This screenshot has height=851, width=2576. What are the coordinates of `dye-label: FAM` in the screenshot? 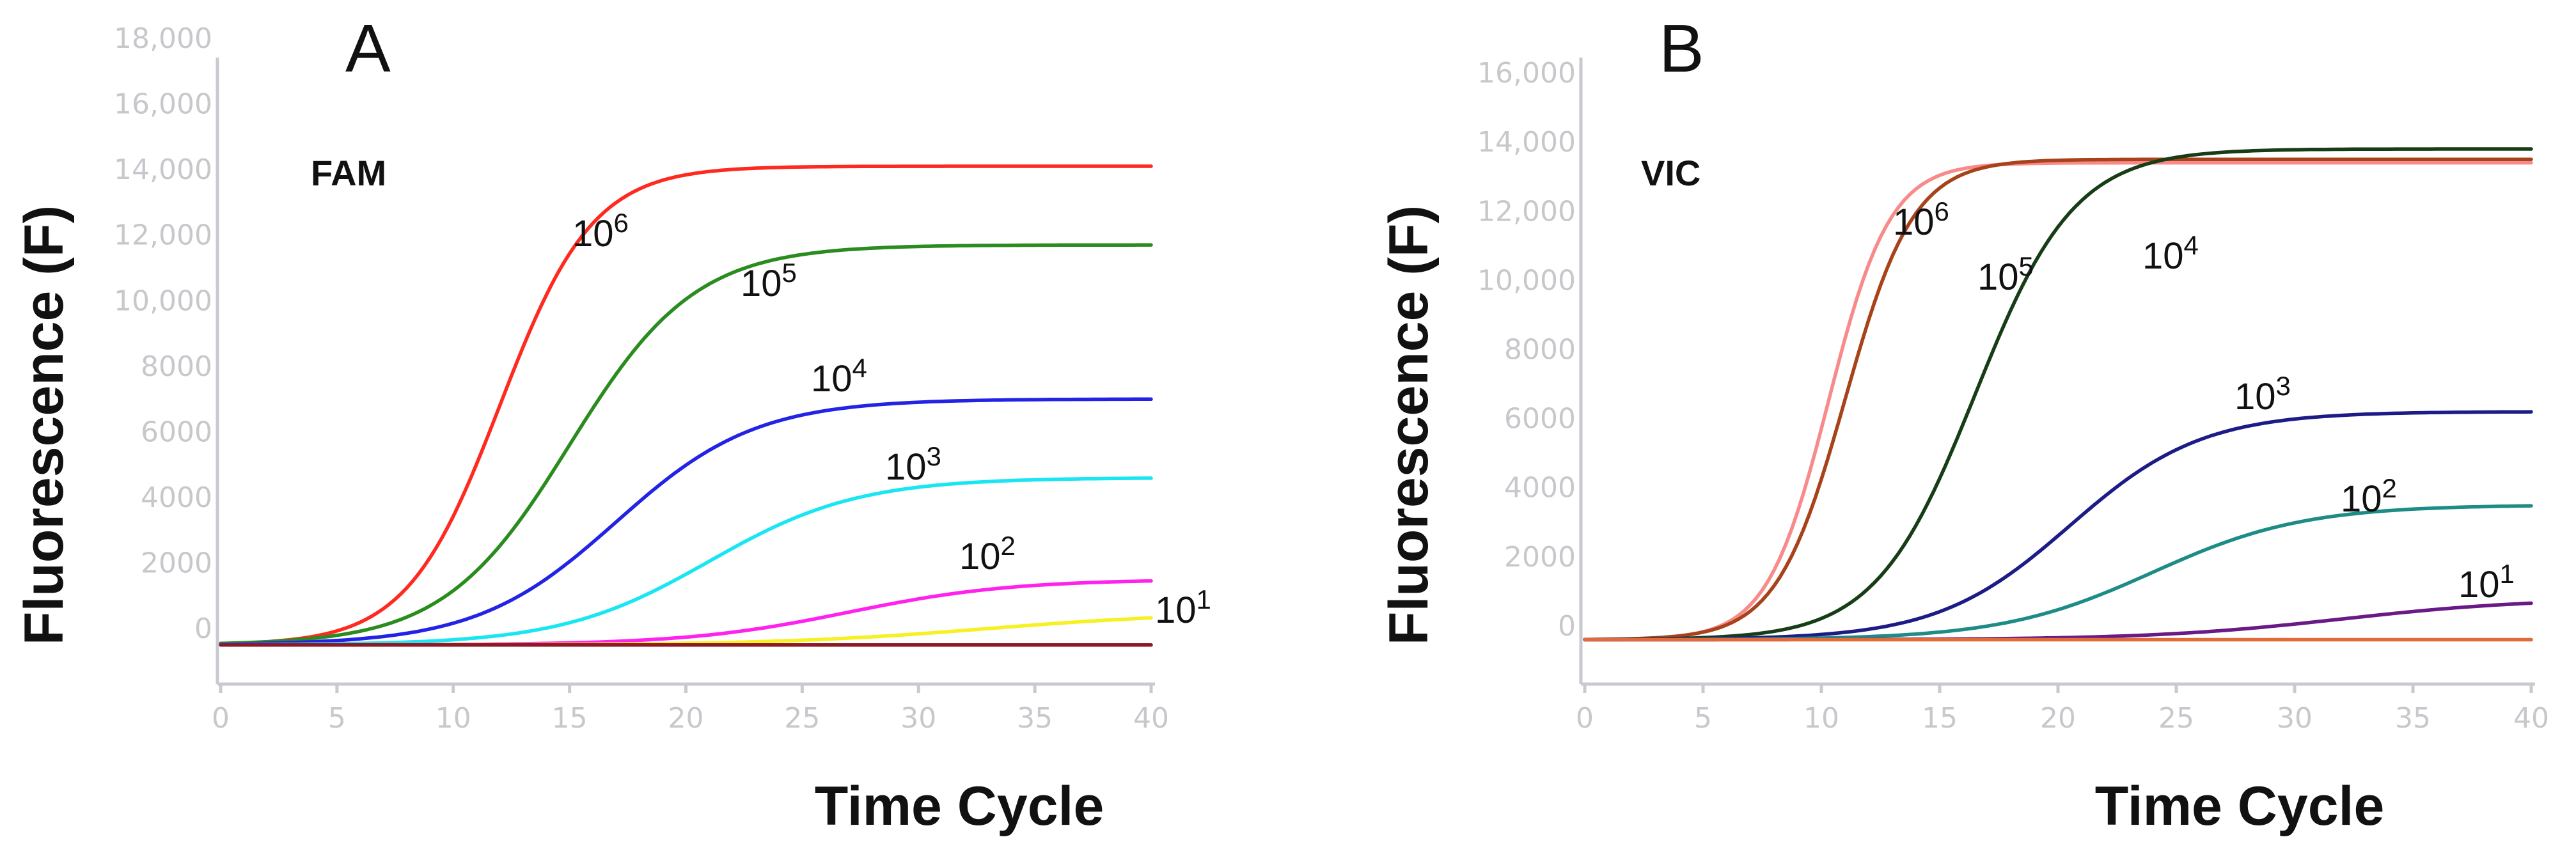 It's located at (348, 173).